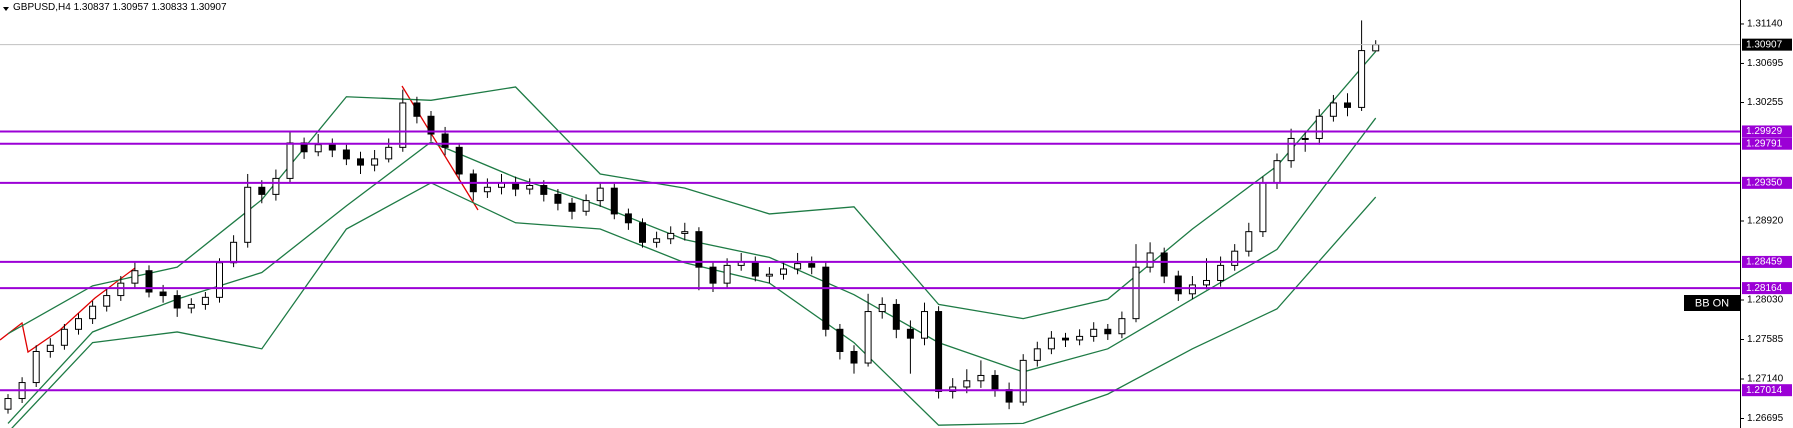 This screenshot has width=1793, height=428. Describe the element at coordinates (1764, 143) in the screenshot. I see `level-label: 1.29791` at that location.